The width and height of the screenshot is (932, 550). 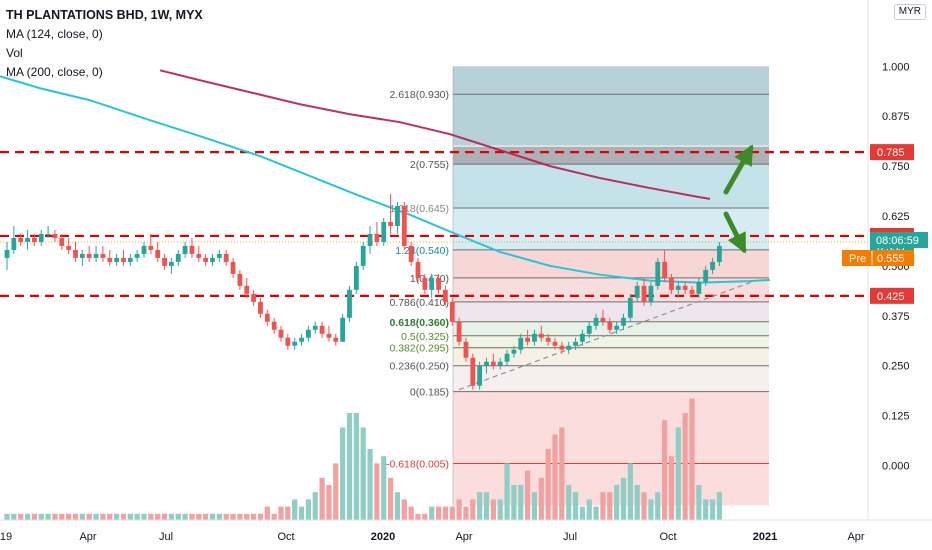 I want to click on countdown-tag: 08:06:59, so click(x=899, y=240).